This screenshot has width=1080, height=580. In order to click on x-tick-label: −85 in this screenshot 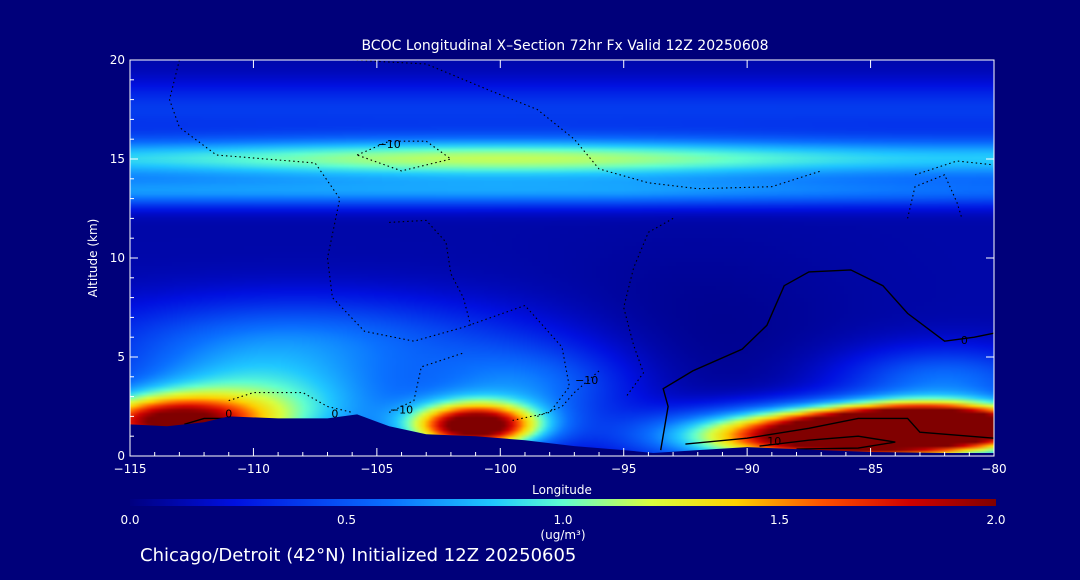, I will do `click(870, 469)`.